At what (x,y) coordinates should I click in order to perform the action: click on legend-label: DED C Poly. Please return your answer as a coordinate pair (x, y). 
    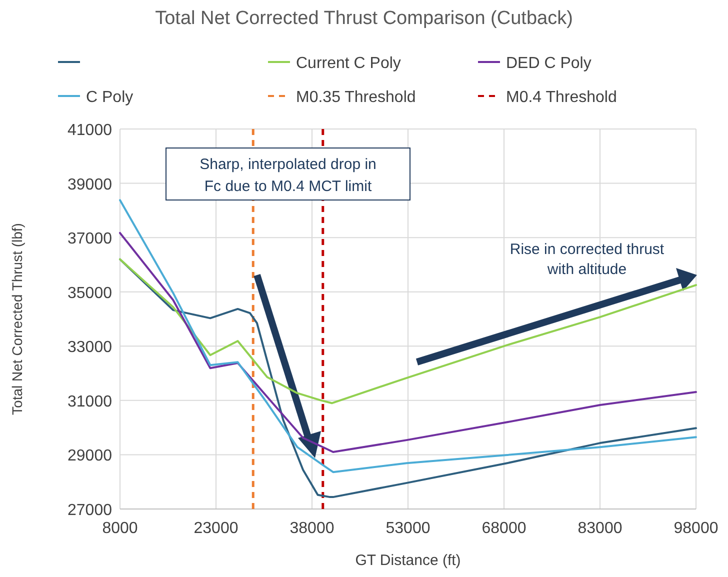
    Looking at the image, I should click on (549, 63).